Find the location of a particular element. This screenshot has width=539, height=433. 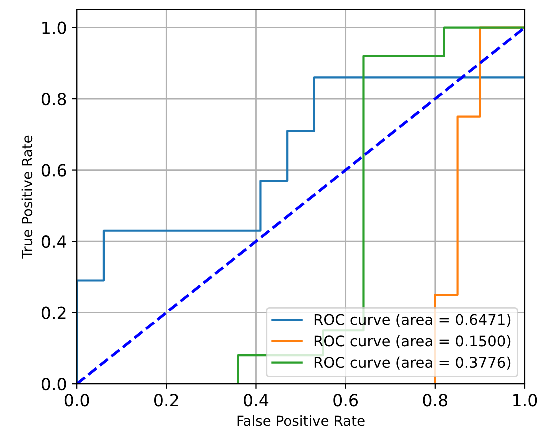

x-axis-title: False Positive Rate is located at coordinates (301, 420).